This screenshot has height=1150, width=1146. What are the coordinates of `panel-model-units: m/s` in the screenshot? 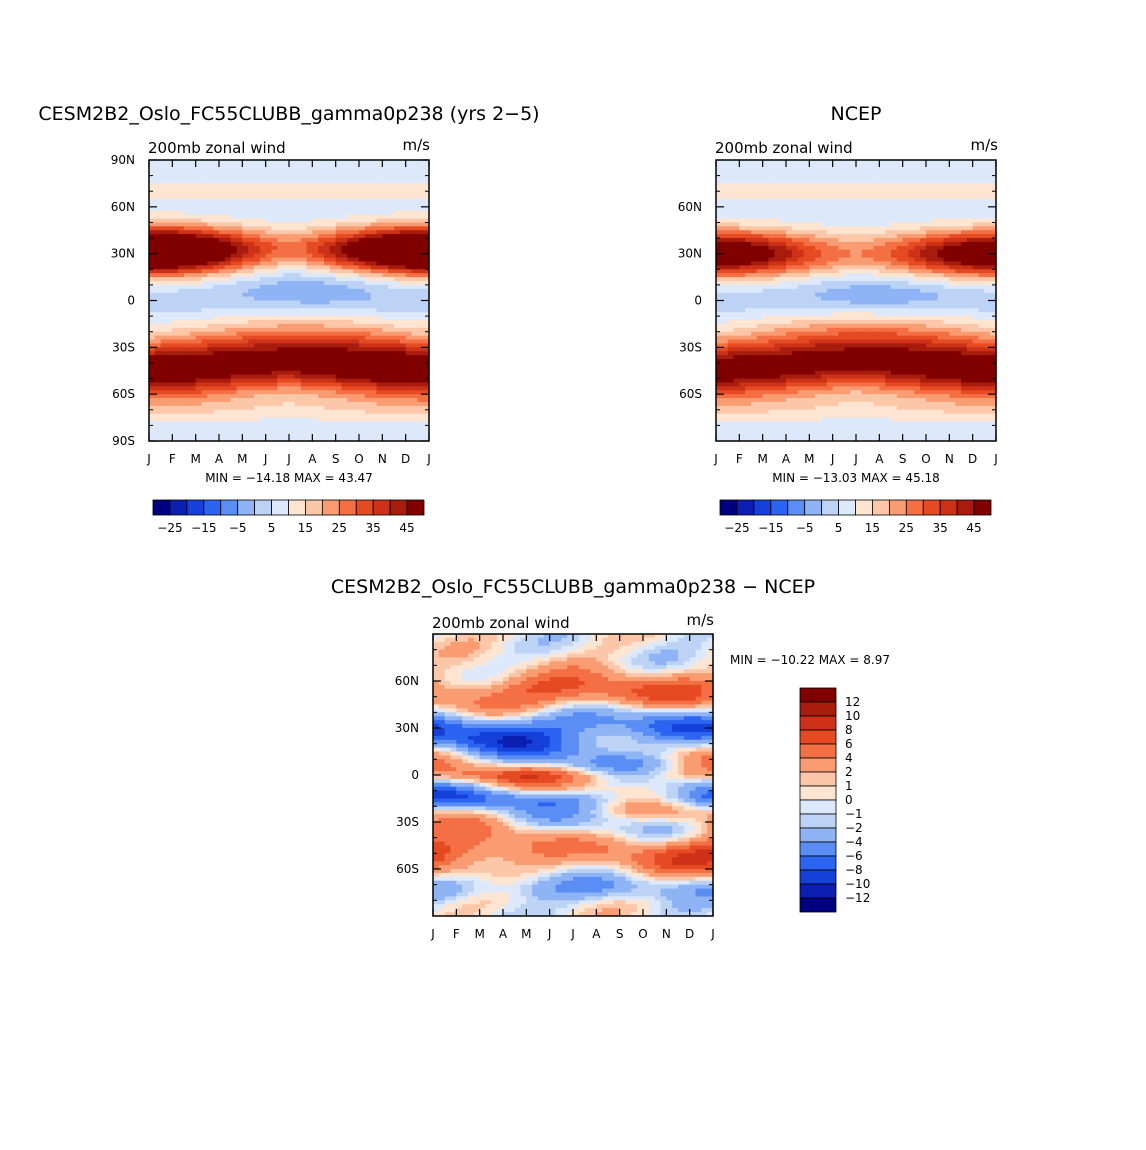 It's located at (417, 145).